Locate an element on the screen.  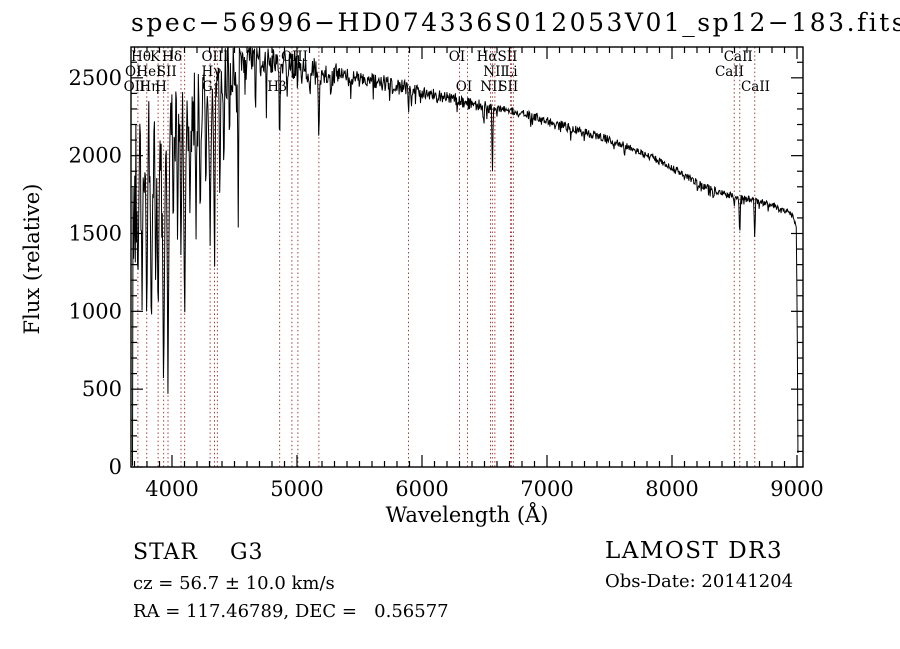
obs-date-label: Obs-Date: 20141204 is located at coordinates (699, 581).